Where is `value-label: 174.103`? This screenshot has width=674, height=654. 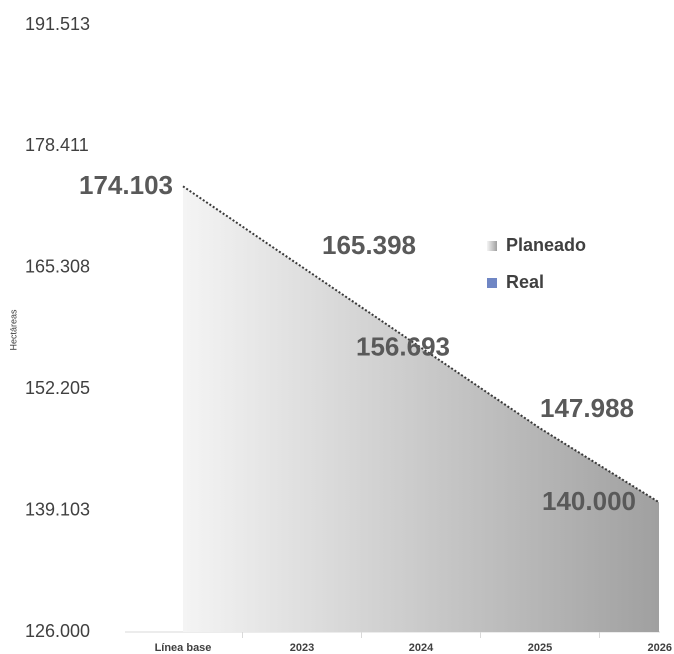 value-label: 174.103 is located at coordinates (126, 185).